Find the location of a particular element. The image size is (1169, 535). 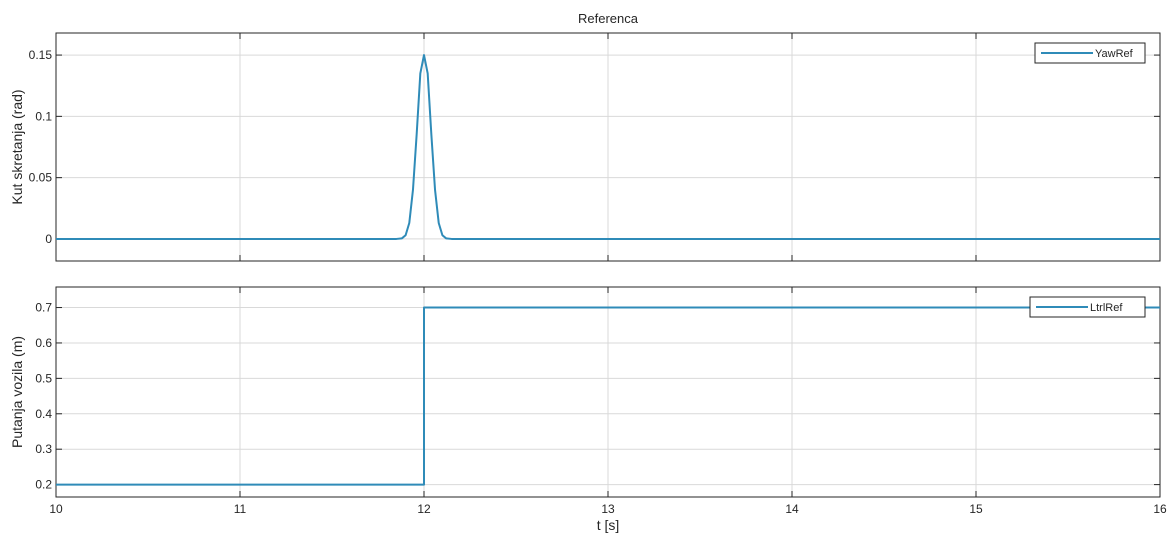

legend: YawRef is located at coordinates (1090, 53).